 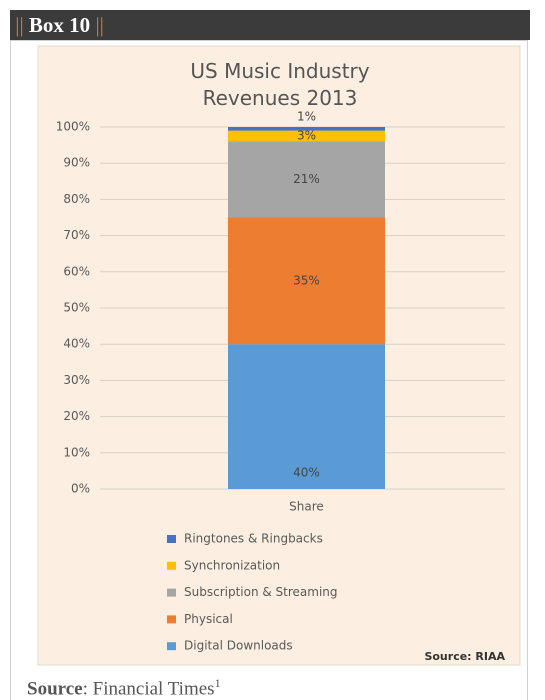 I want to click on source: Source: Financial Times1, so click(x=124, y=688).